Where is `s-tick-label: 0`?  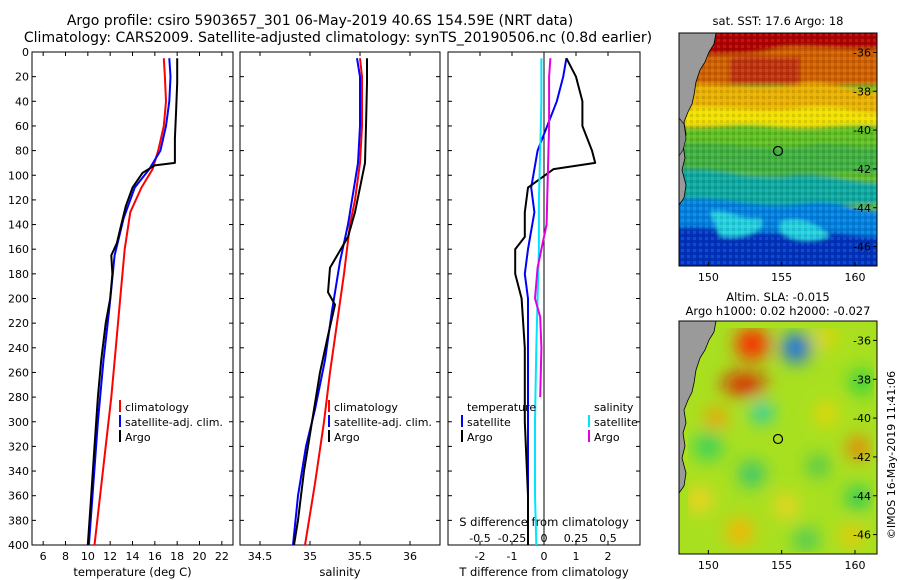 s-tick-label: 0 is located at coordinates (544, 538).